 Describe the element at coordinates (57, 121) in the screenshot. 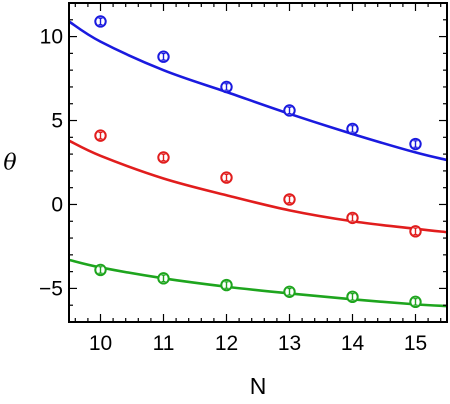

I see `y-tick-label: 5` at that location.